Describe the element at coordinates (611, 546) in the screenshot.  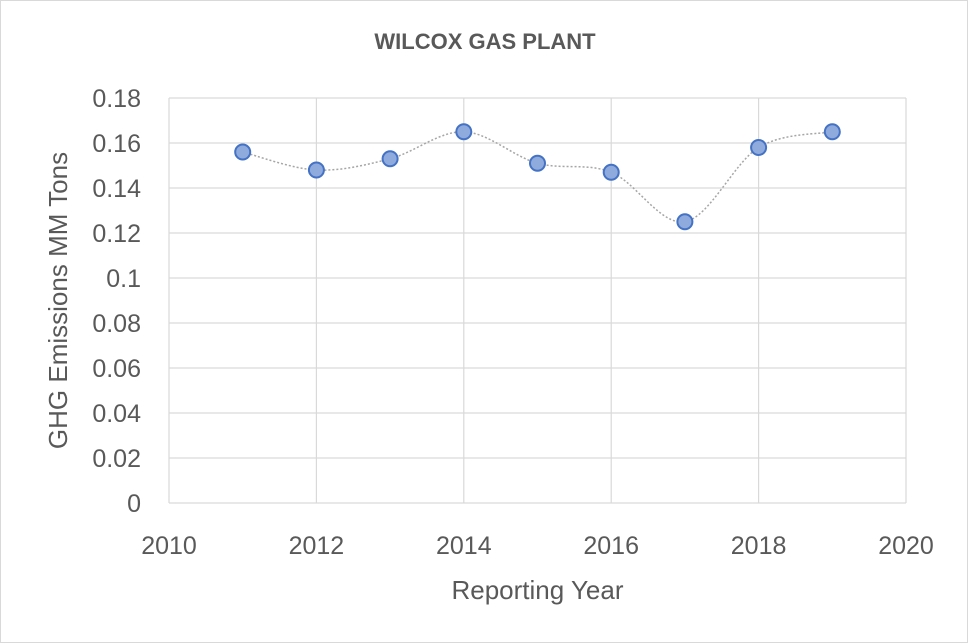
I see `x-tick-label: 2016` at that location.